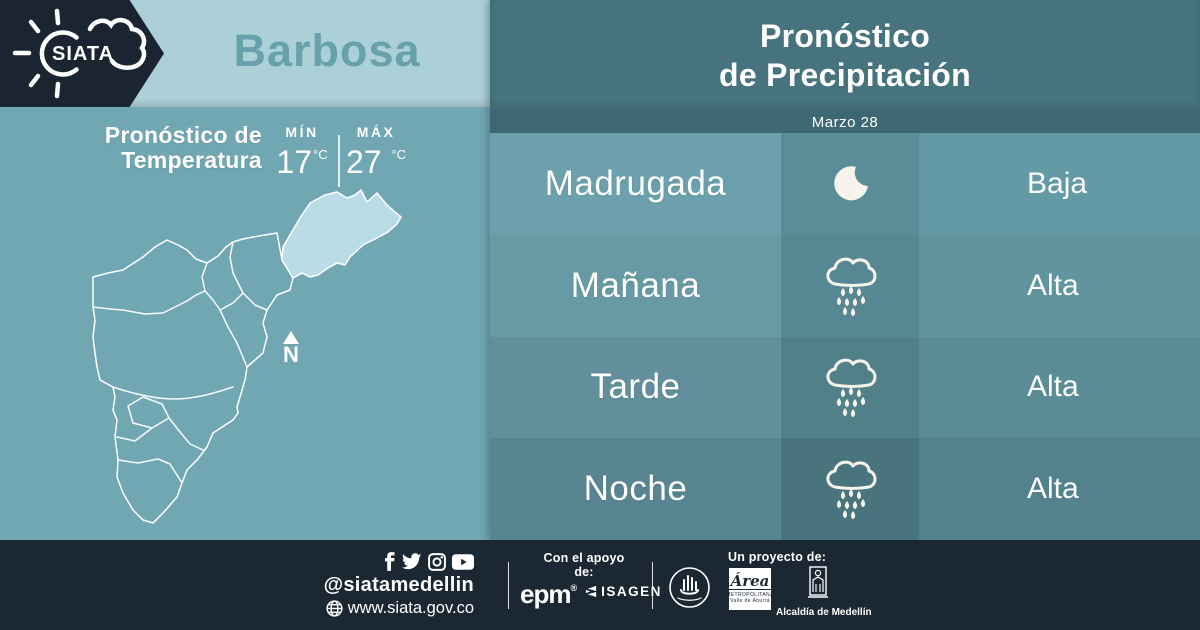 This screenshot has height=630, width=1200. Describe the element at coordinates (845, 55) in the screenshot. I see `precipitation-title: Pronóstico de Precipitación` at that location.